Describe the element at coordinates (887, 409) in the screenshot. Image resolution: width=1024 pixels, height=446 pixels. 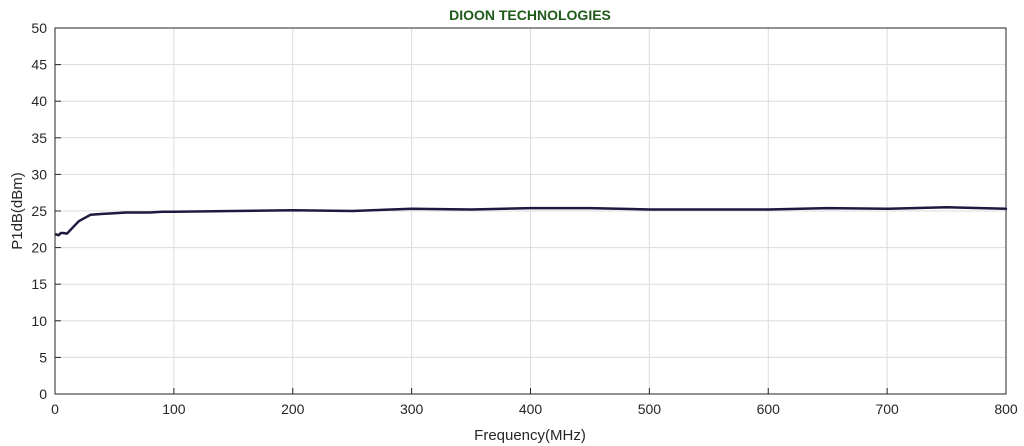
I see `x-tick-label: 700` at that location.